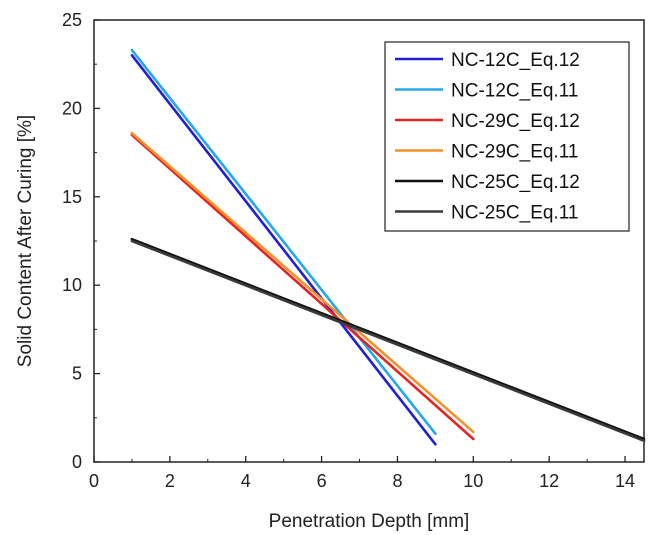 This screenshot has height=535, width=653. What do you see at coordinates (473, 481) in the screenshot?
I see `x-tick-label: 10` at bounding box center [473, 481].